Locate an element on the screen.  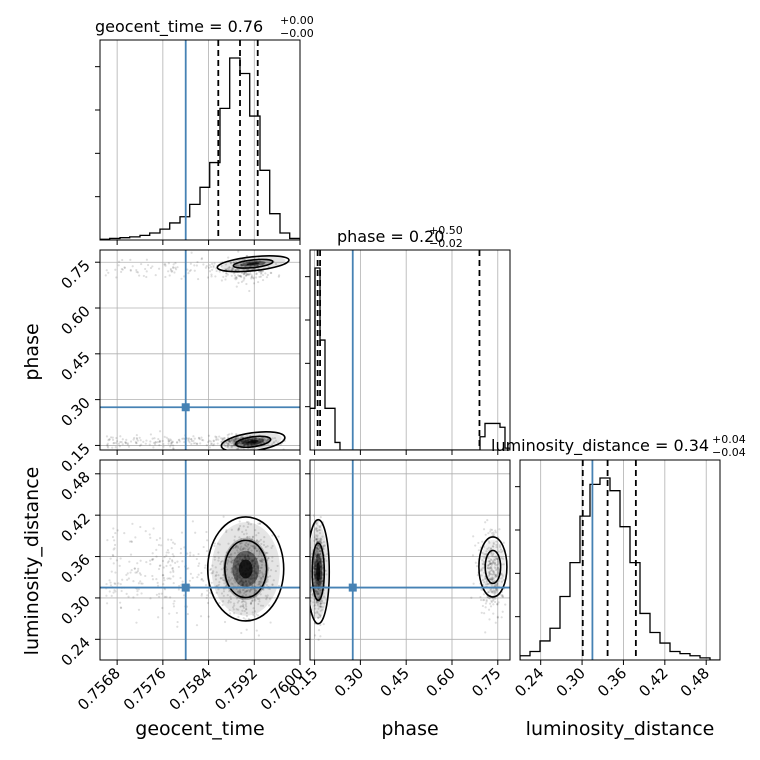
hist-phase-plot-area is located at coordinates (410, 350).